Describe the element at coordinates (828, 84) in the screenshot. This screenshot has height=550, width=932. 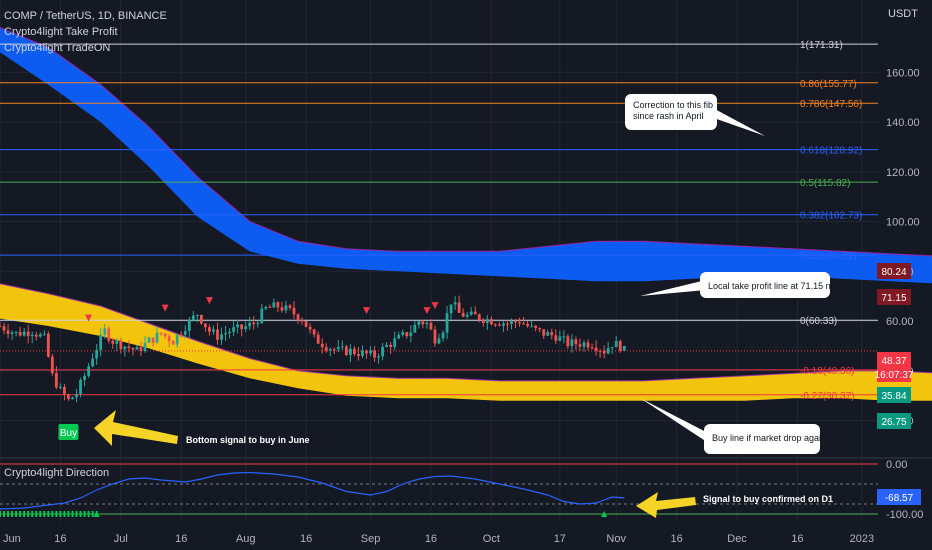
I see `fib-label: 0.86(155.77)` at that location.